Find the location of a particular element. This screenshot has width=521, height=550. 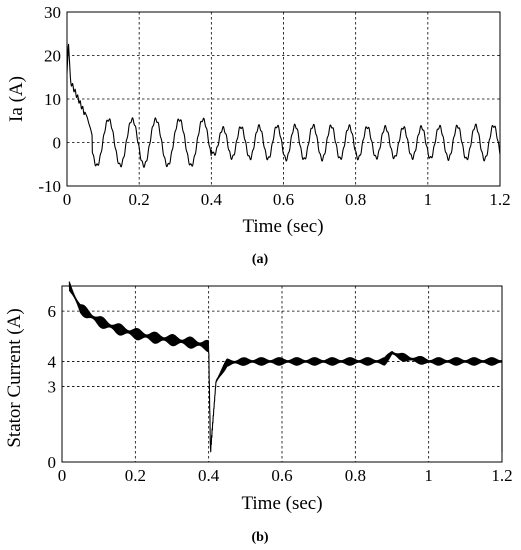

y-tick-label: 3 is located at coordinates (52, 387).